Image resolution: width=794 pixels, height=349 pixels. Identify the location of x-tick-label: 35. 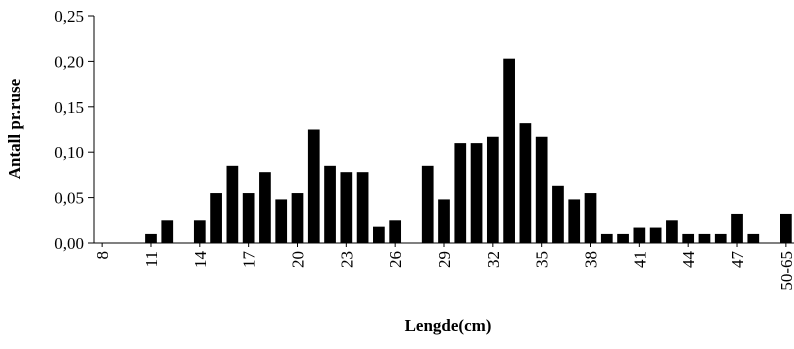
(542, 259).